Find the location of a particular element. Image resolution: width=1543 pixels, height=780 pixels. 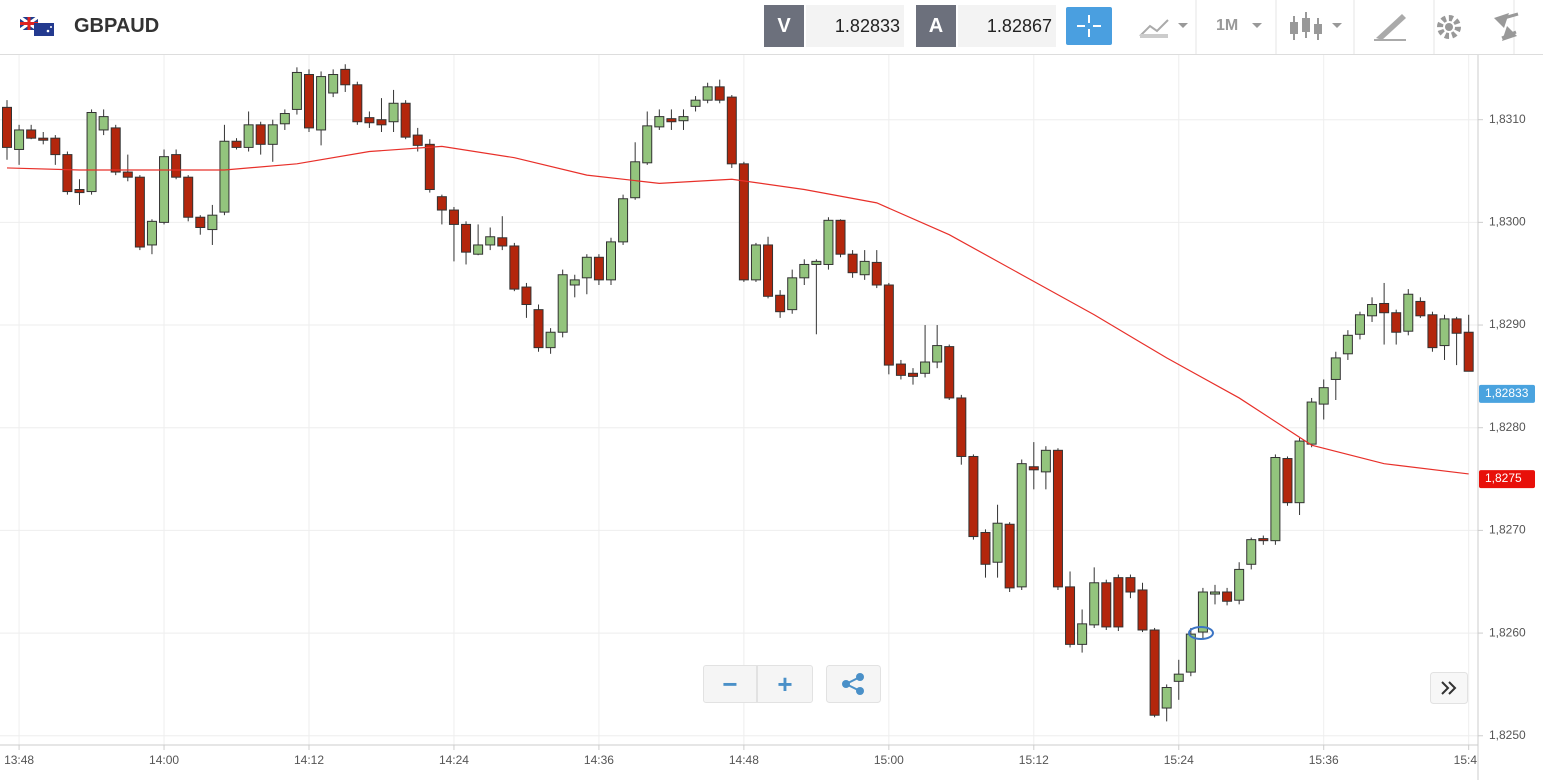

toolbar-icons is located at coordinates (1329, 27).